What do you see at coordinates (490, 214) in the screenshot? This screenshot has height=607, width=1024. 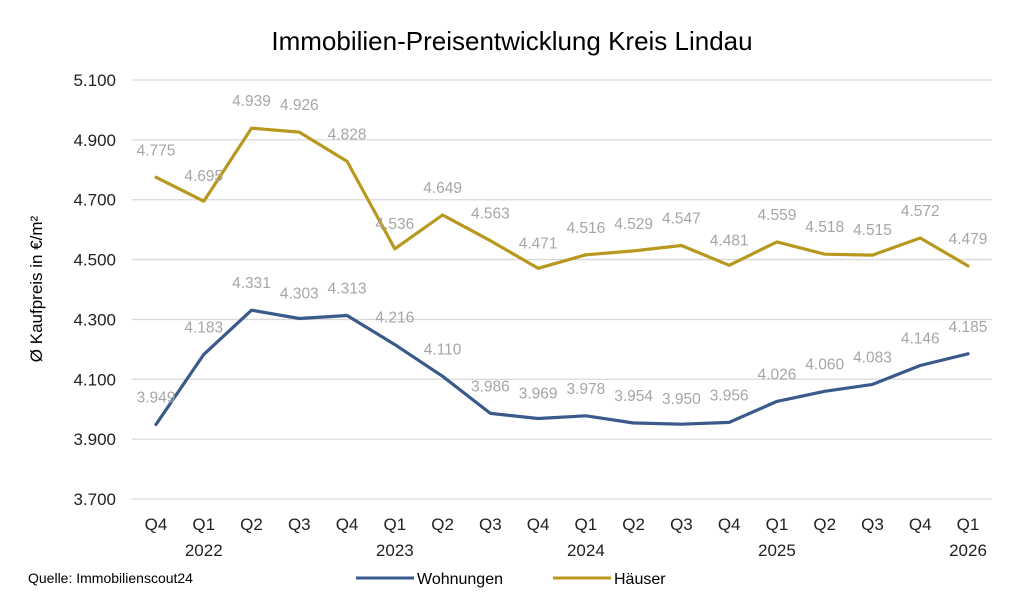 I see `data-label: 4.563` at bounding box center [490, 214].